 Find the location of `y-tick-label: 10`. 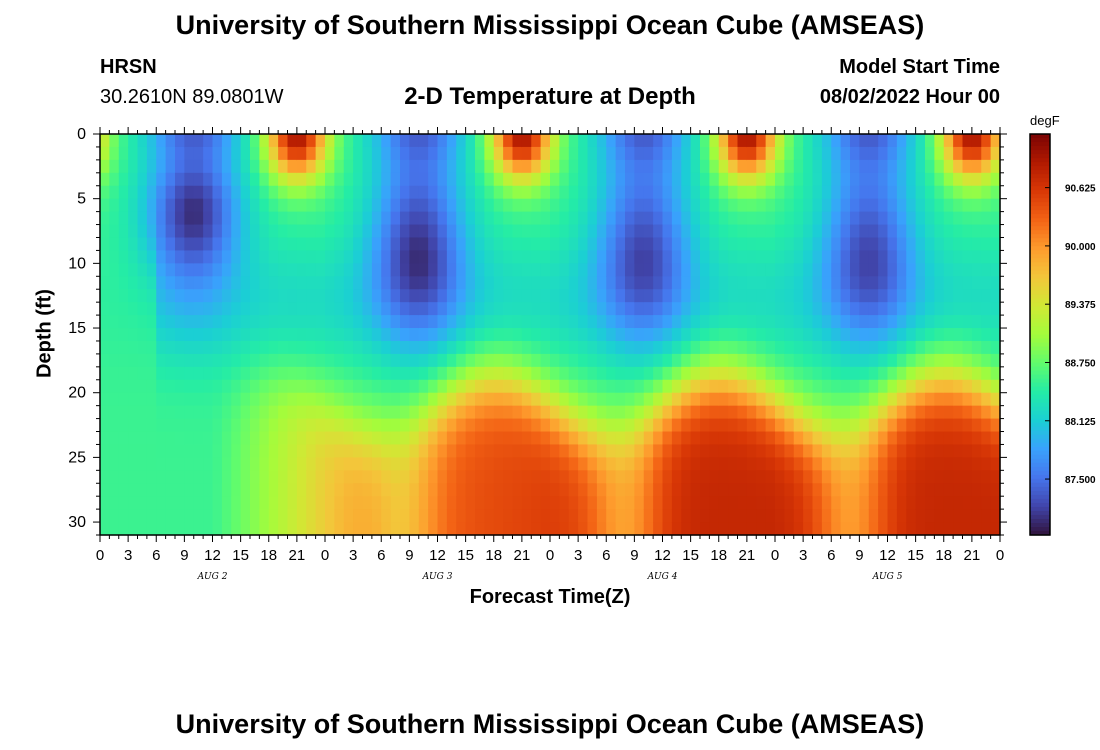

y-tick-label: 10 is located at coordinates (77, 263).